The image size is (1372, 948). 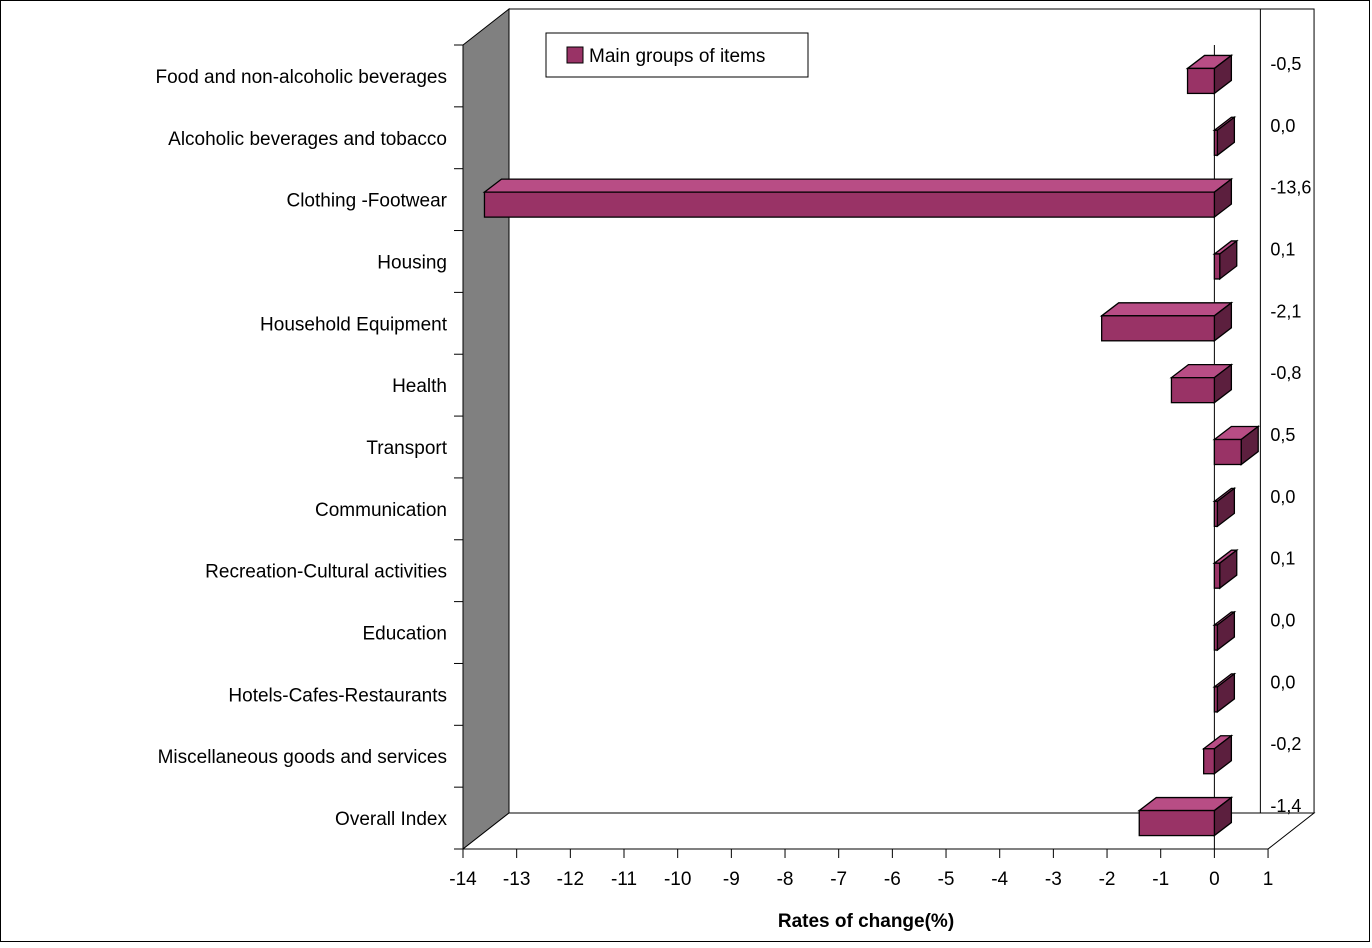 I want to click on category-label: Communication, so click(x=381, y=510).